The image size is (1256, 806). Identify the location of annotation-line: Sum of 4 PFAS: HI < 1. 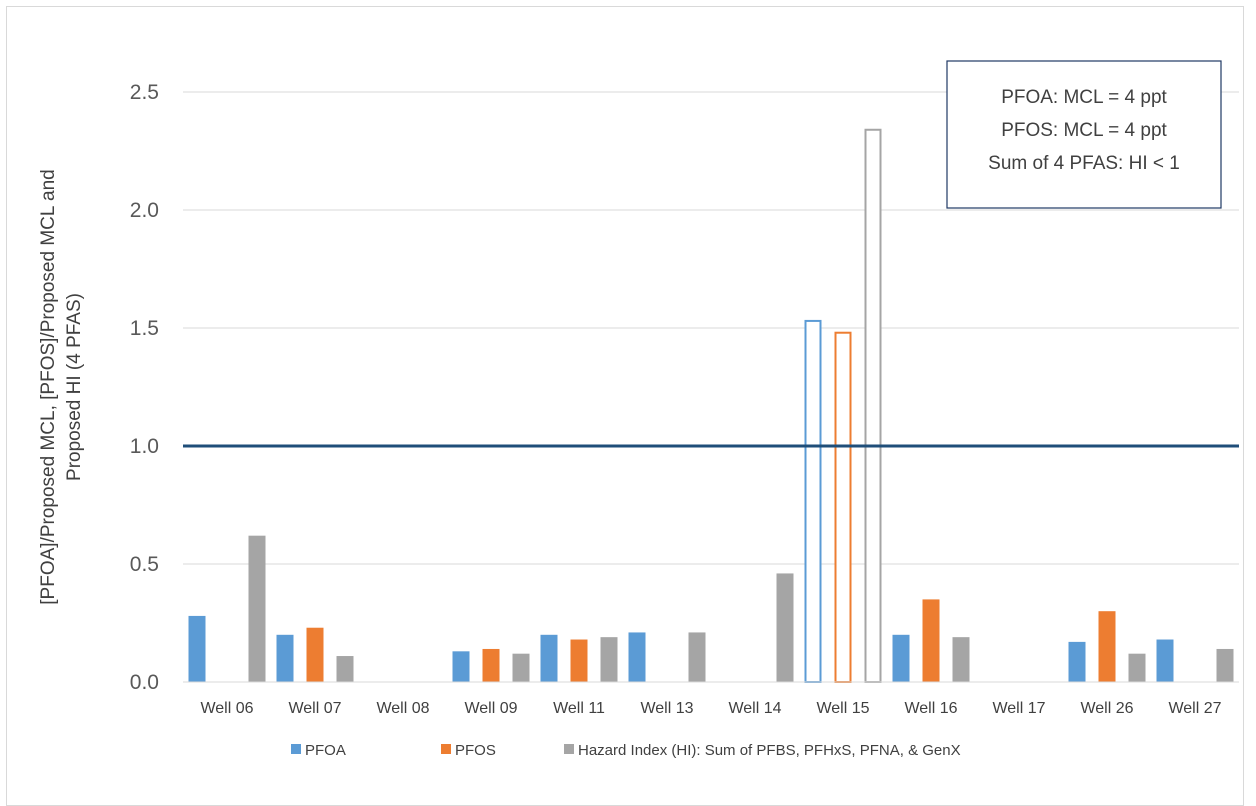
(1084, 163).